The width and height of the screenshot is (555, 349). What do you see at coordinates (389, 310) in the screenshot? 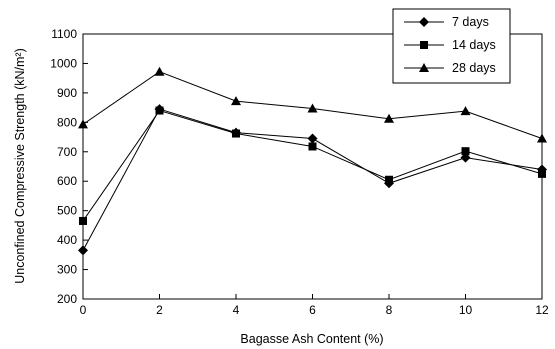
I see `x-tick-label: 8` at bounding box center [389, 310].